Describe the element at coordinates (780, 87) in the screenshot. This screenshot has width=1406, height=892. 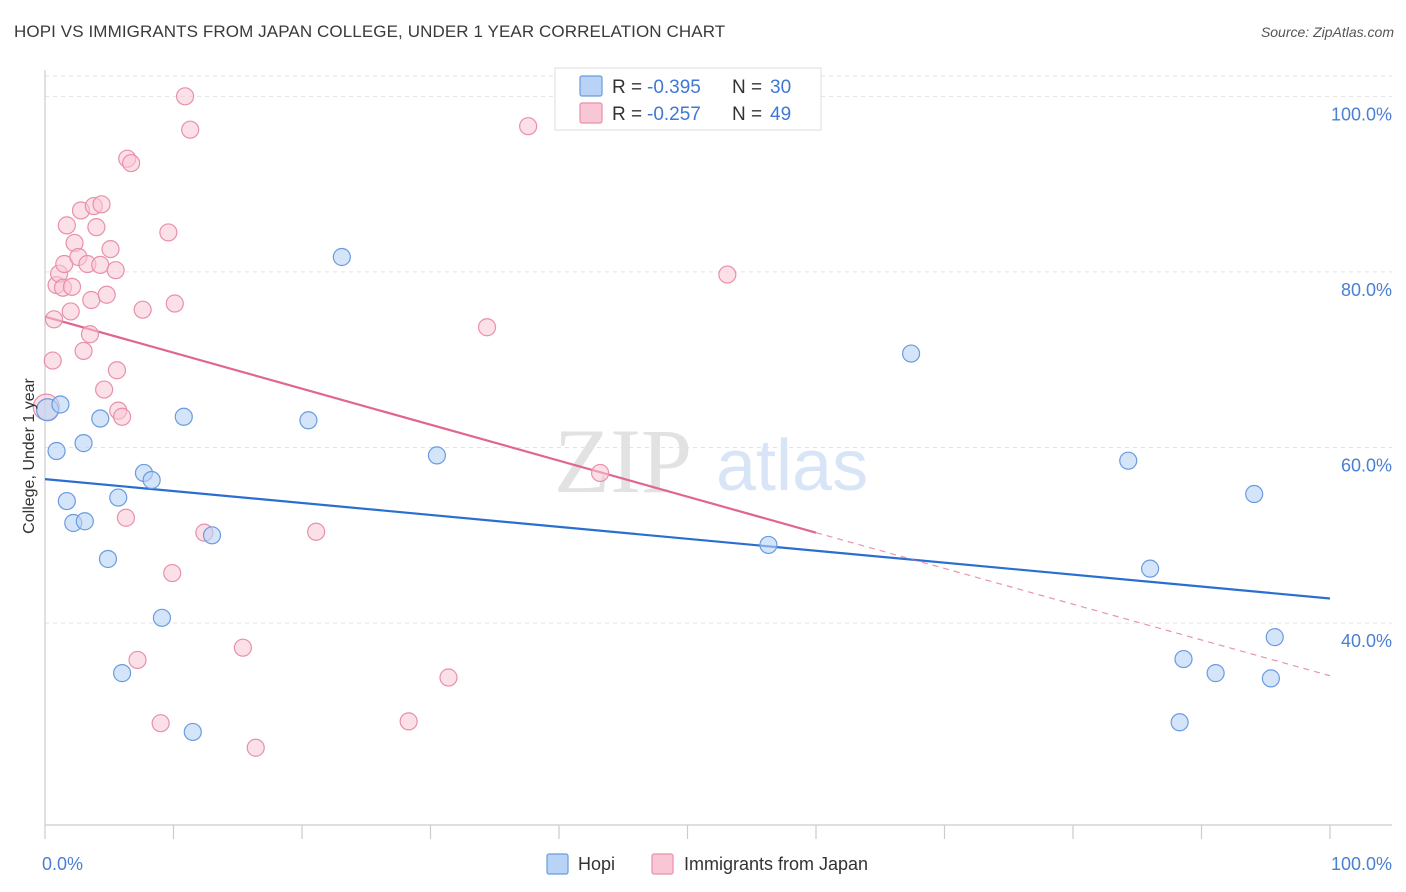
I see `legend-hopi-n-value: 30` at that location.